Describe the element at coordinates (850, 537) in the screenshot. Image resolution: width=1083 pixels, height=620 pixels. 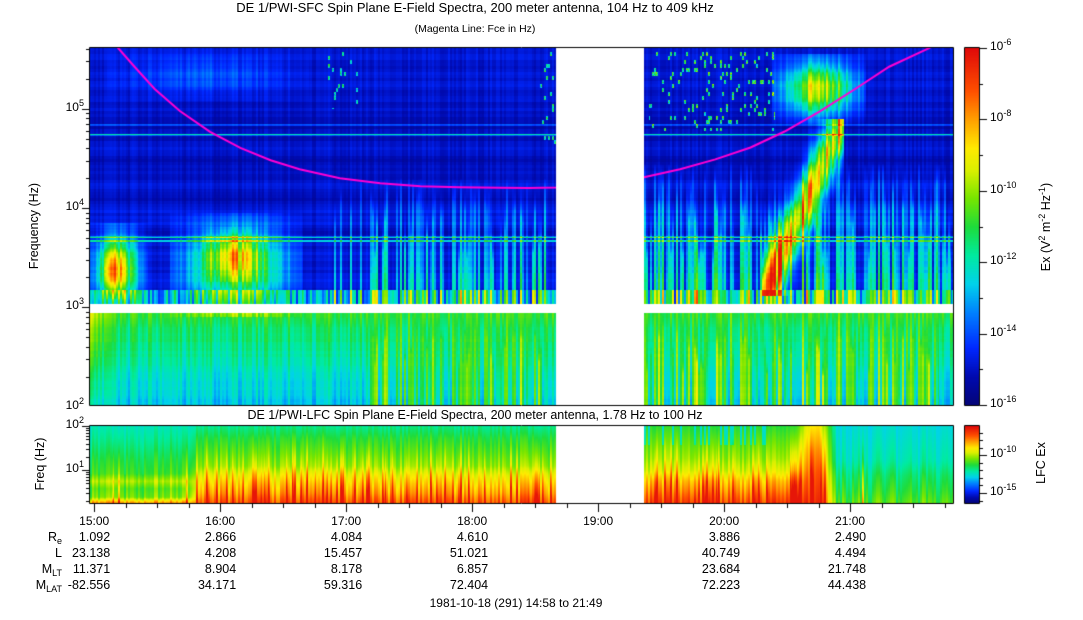
I see `ephemeris-value: 2.490` at that location.